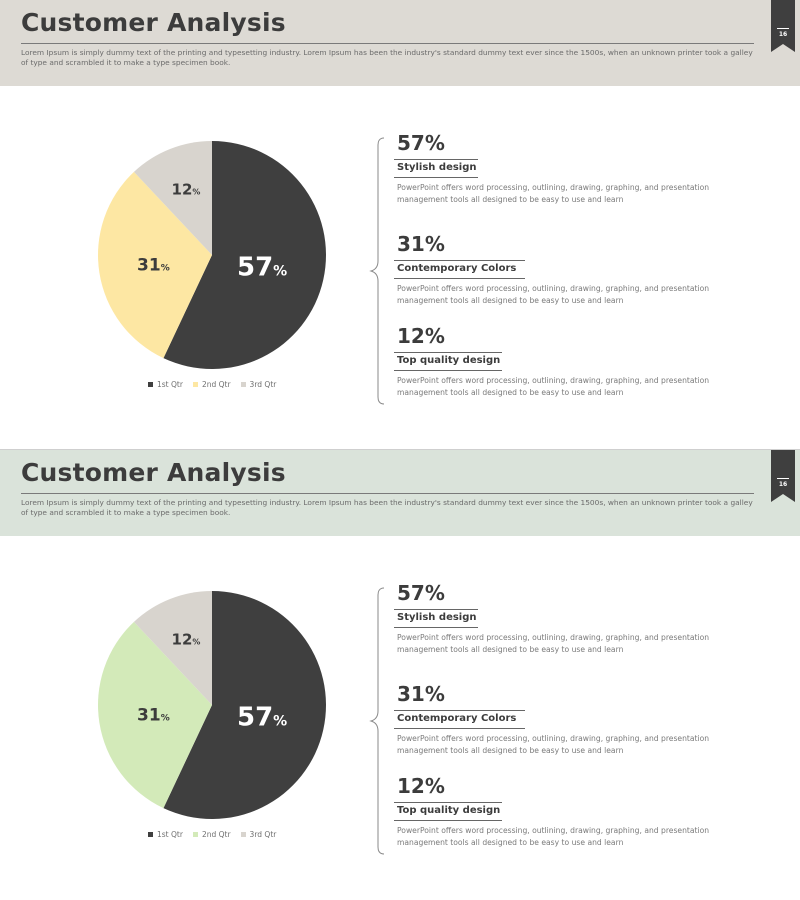  I want to click on slide-divider, so click(400, 449).